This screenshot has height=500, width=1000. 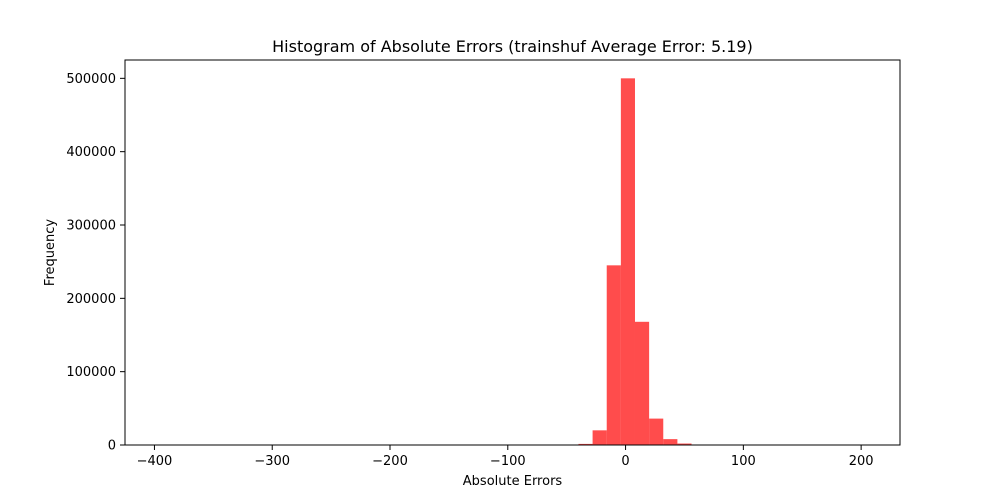 What do you see at coordinates (112, 446) in the screenshot?
I see `y-tick-label: 0` at bounding box center [112, 446].